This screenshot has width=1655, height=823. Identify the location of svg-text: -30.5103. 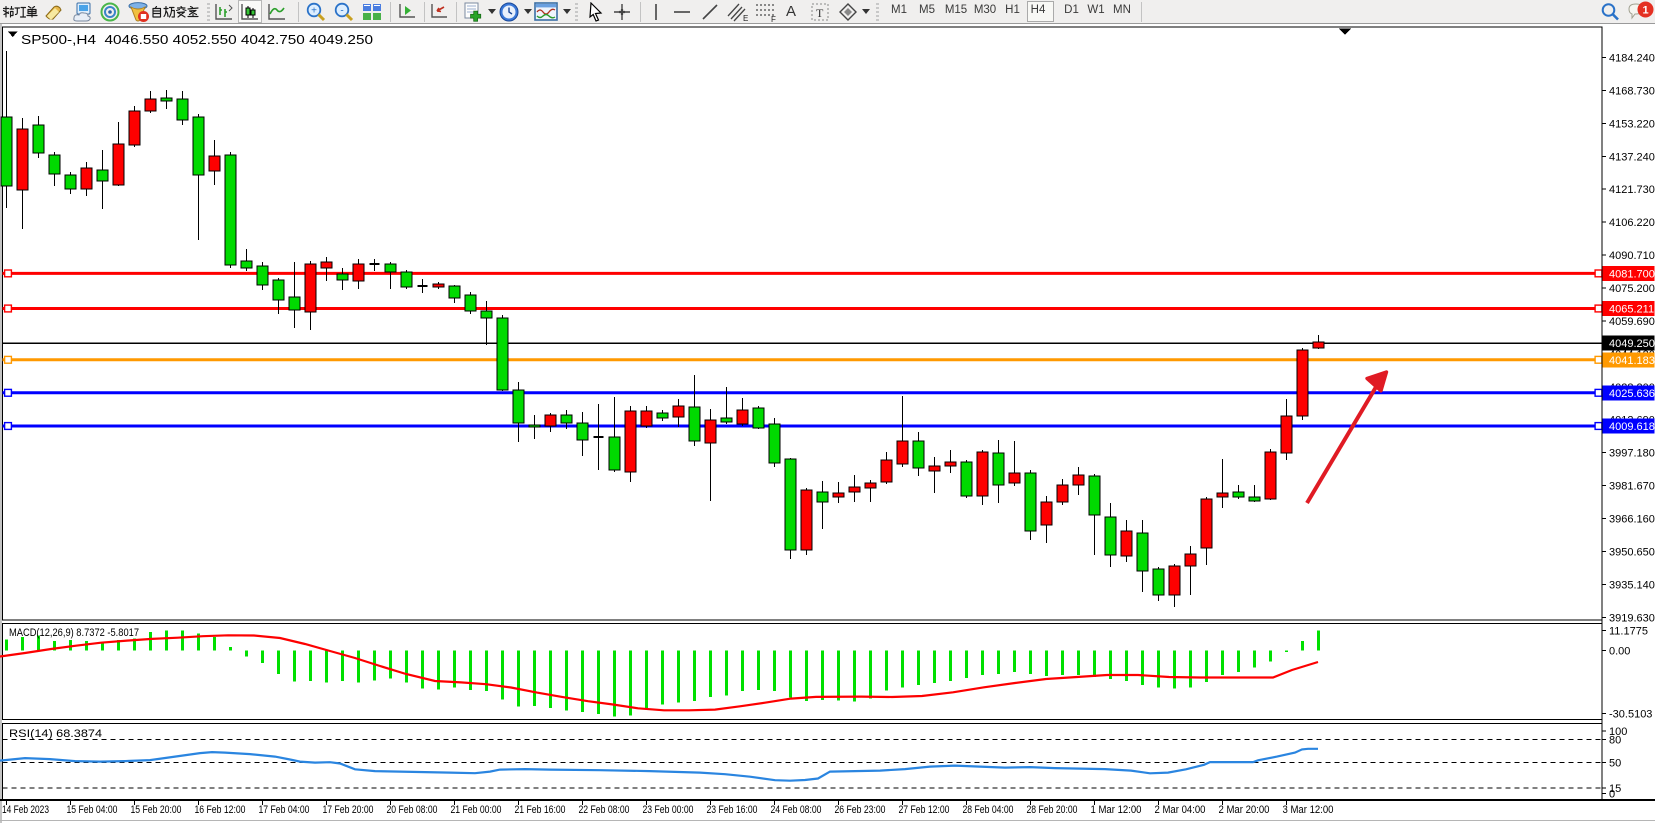
(1630, 715).